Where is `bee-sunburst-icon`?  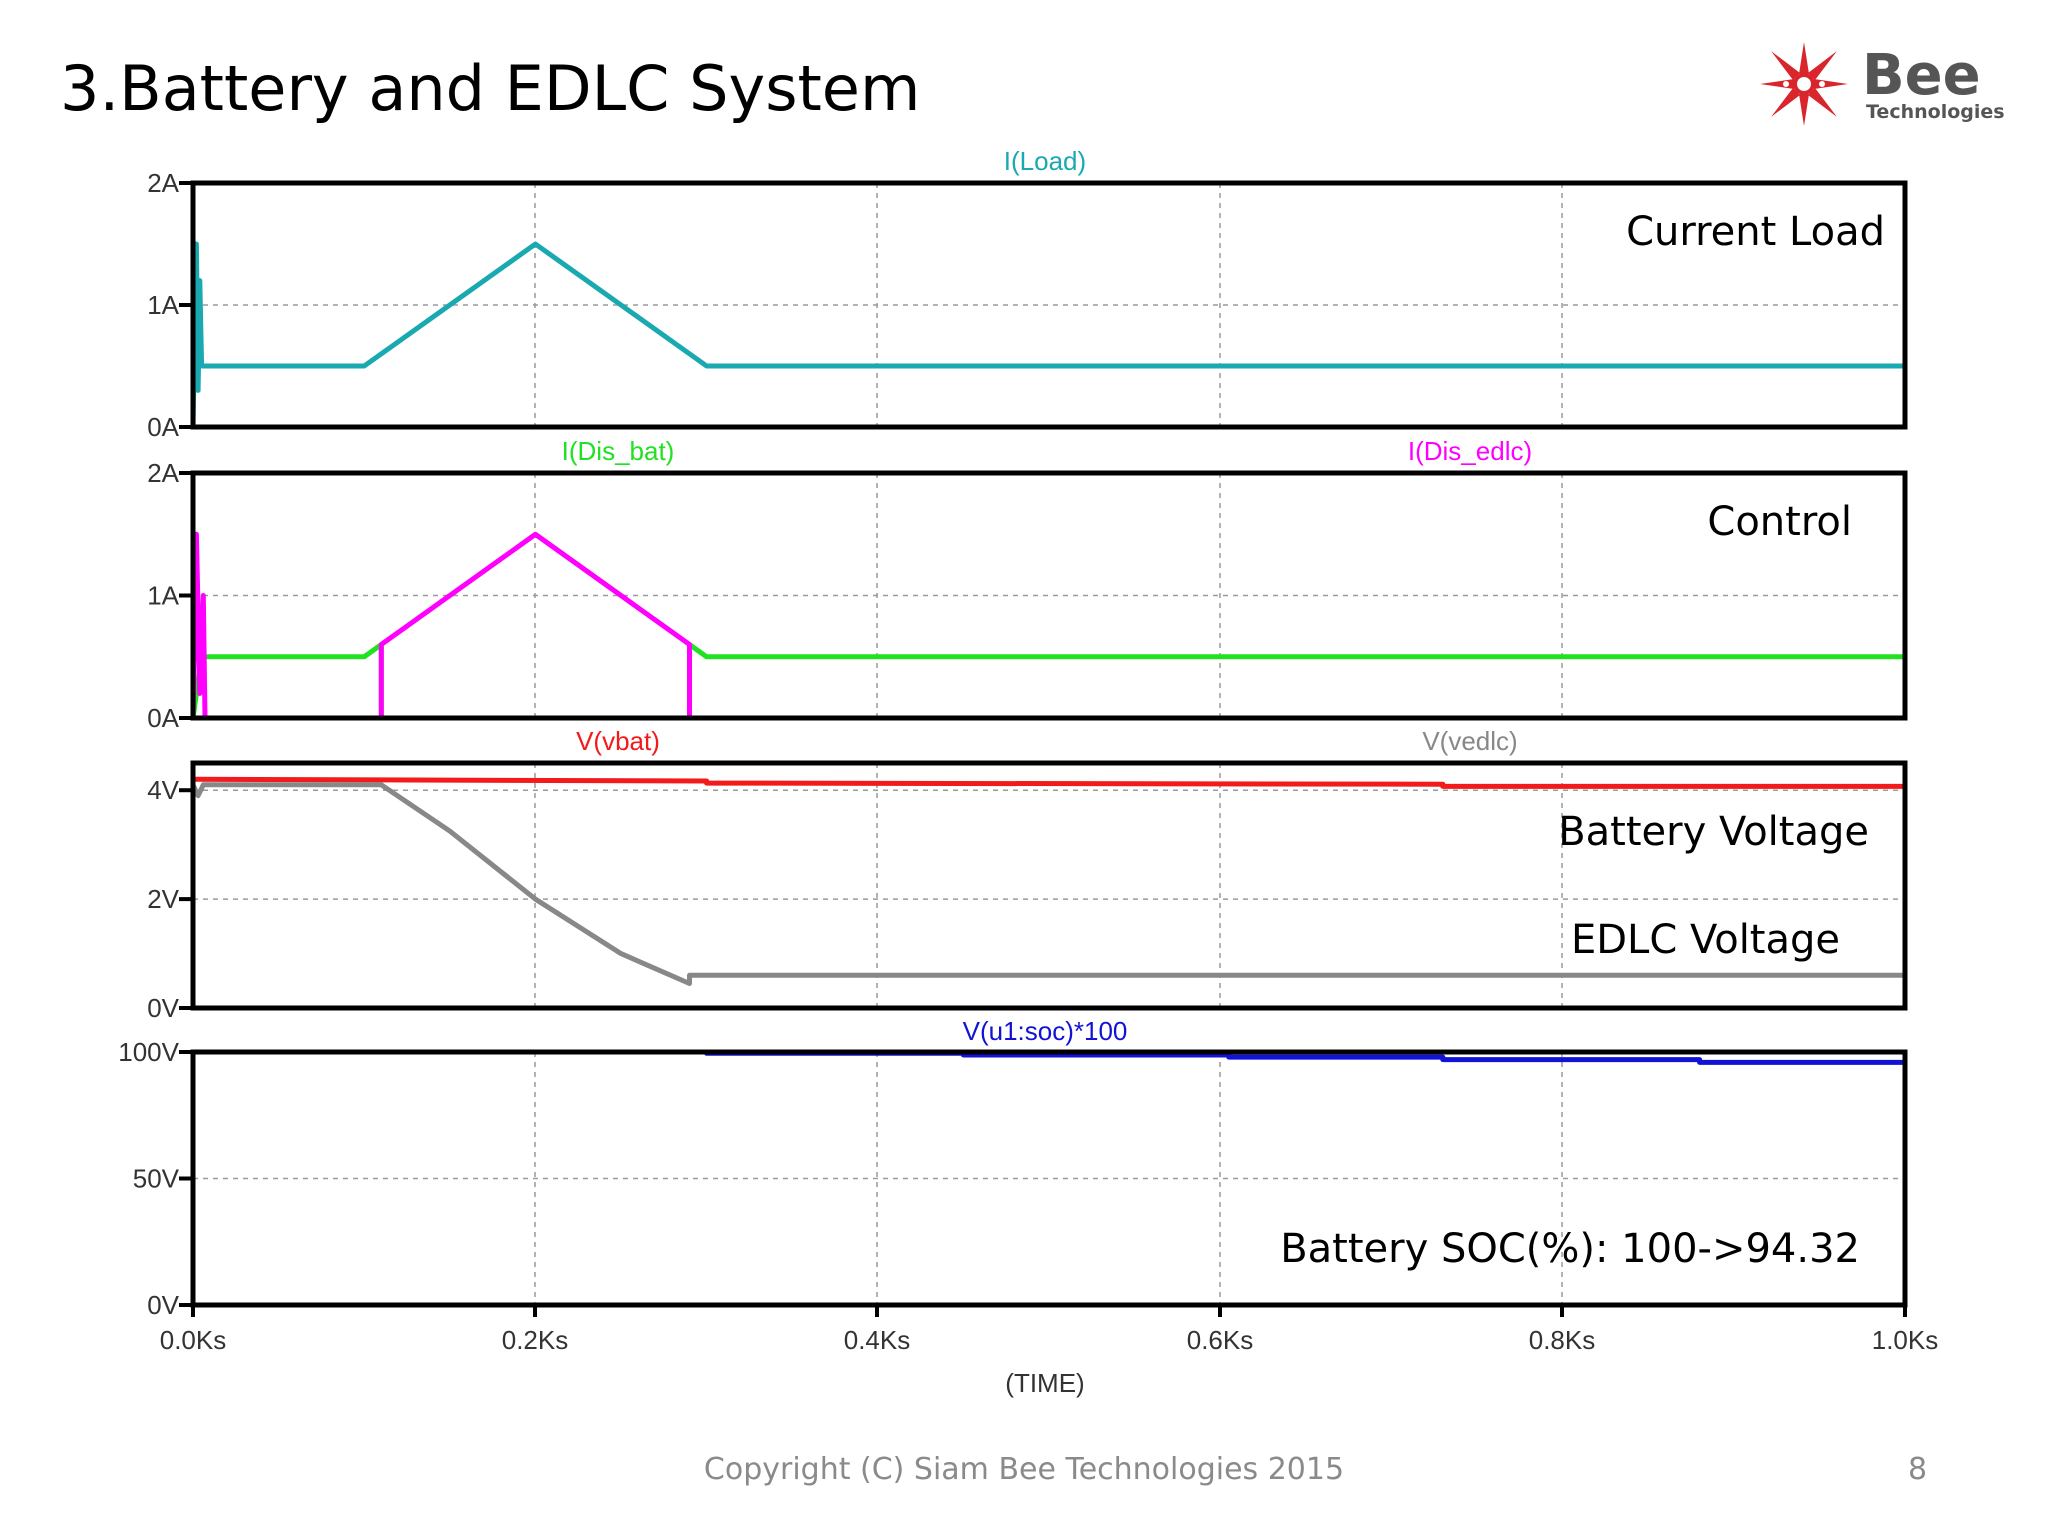
bee-sunburst-icon is located at coordinates (1804, 84).